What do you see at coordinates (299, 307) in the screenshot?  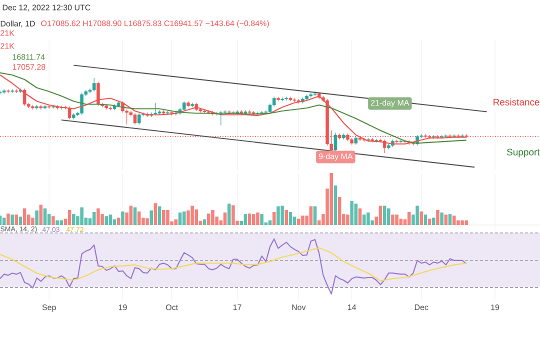 I see `x-tick-label: Nov` at bounding box center [299, 307].